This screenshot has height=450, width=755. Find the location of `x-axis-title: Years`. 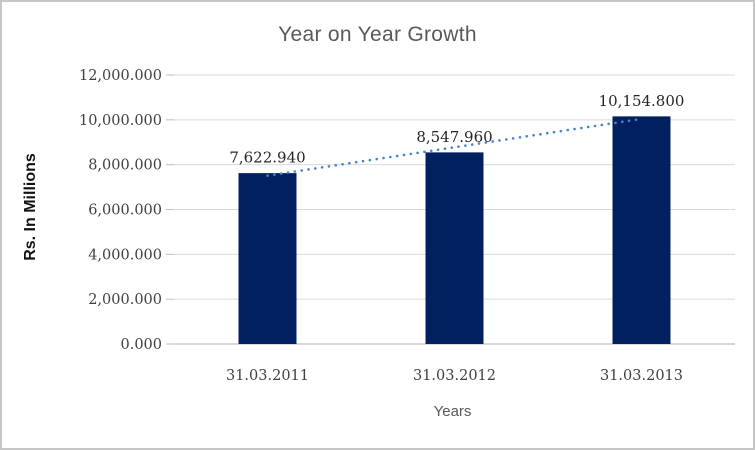

x-axis-title: Years is located at coordinates (452, 411).